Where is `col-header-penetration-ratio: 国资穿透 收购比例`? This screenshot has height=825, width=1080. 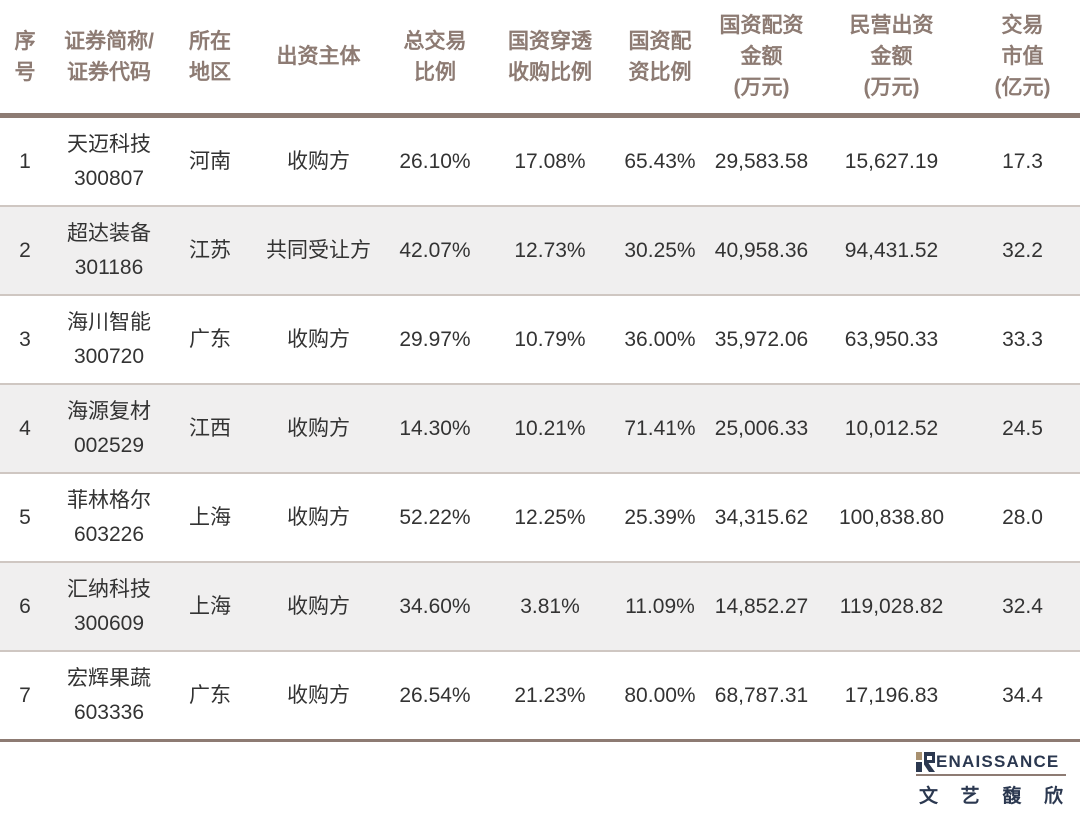
col-header-penetration-ratio: 国资穿透 收购比例 is located at coordinates (550, 59).